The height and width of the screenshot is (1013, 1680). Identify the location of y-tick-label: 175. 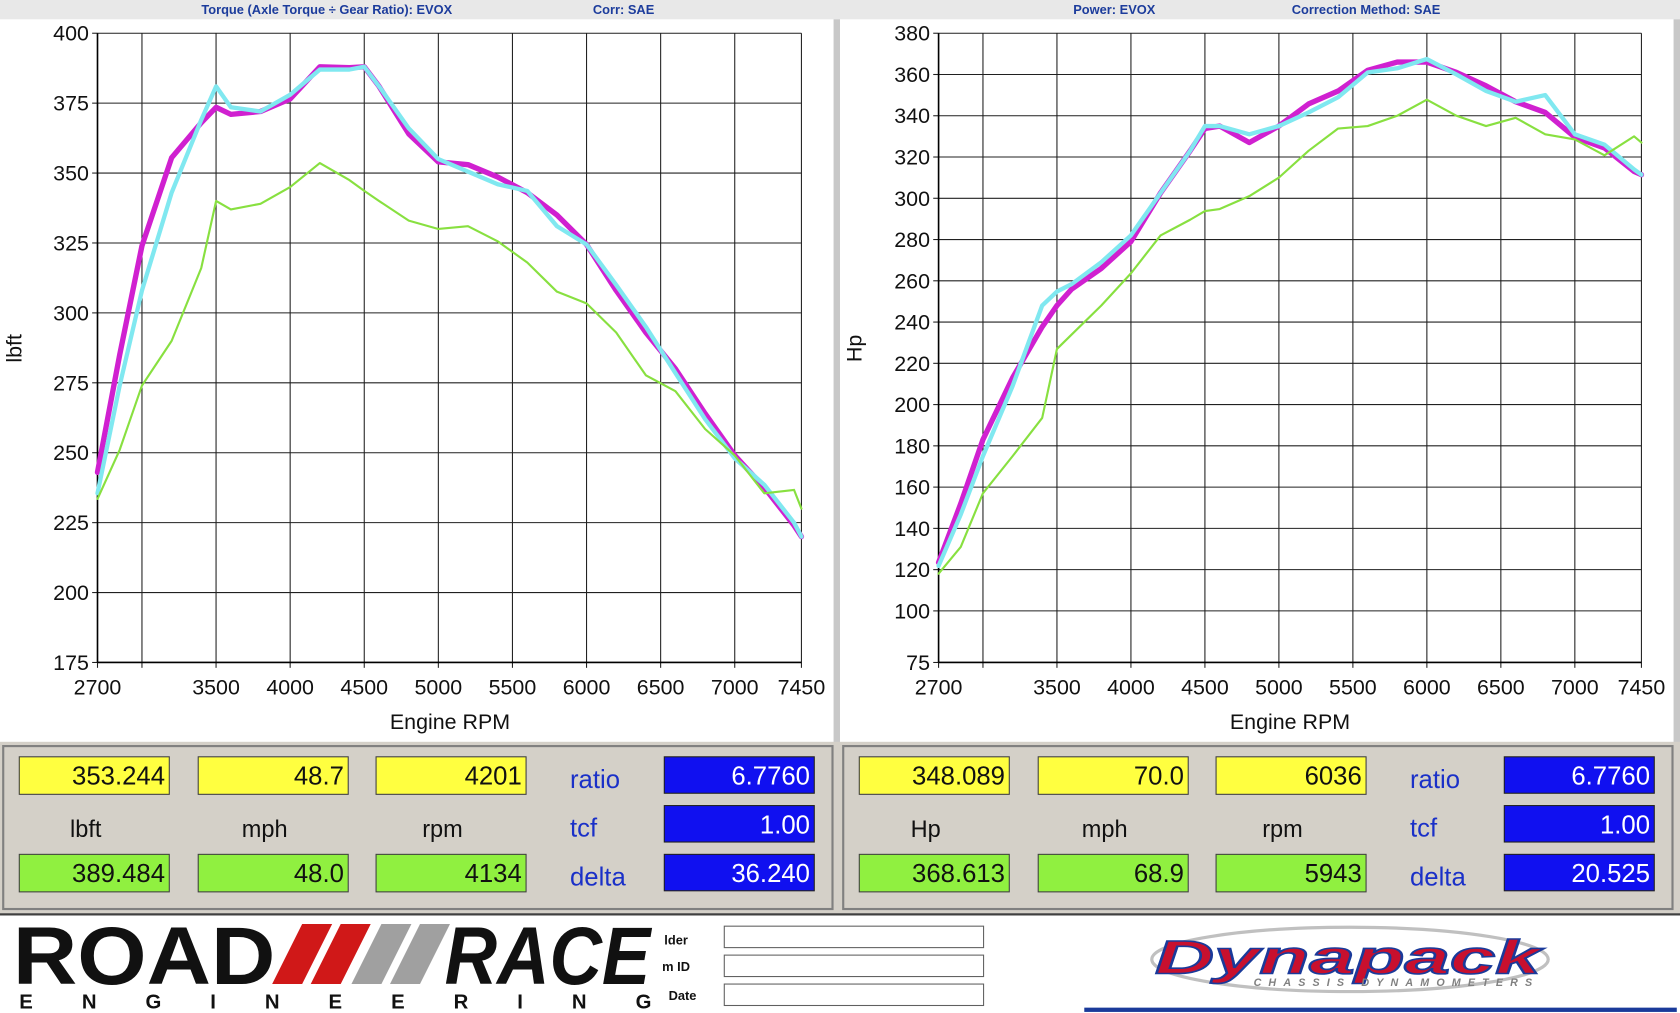
(71, 663).